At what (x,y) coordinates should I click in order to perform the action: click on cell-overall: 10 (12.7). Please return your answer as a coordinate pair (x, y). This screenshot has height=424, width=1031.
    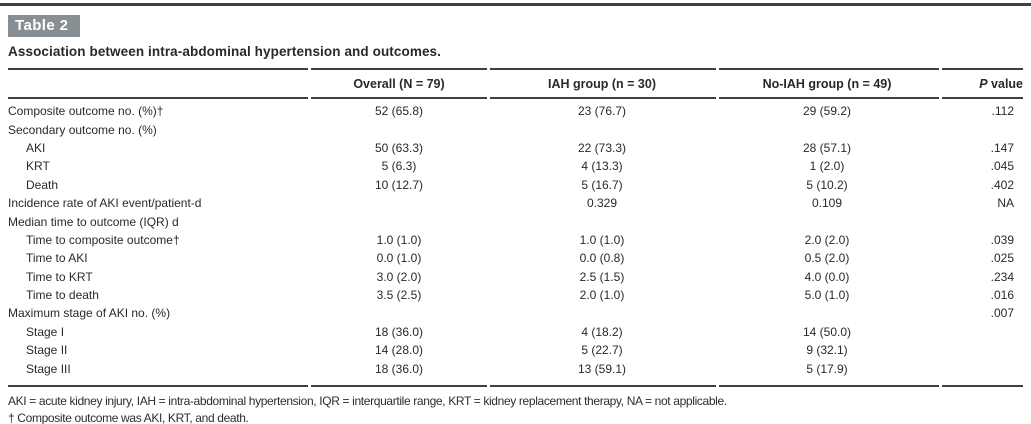
    Looking at the image, I should click on (399, 184).